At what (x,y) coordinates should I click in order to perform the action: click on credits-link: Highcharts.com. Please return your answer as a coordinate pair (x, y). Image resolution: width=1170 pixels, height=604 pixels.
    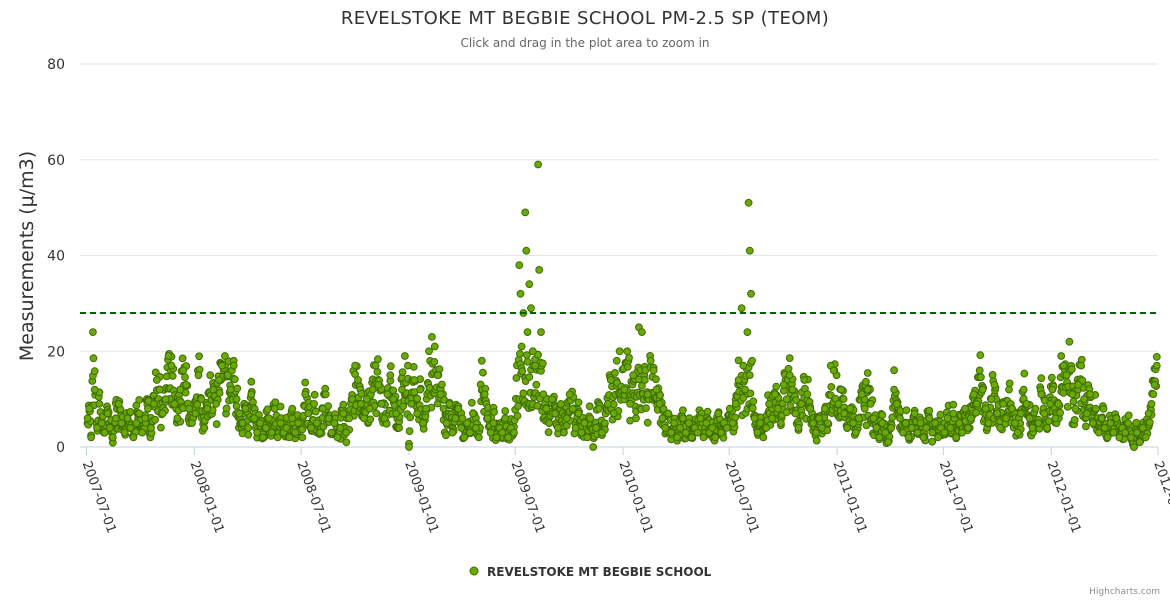
    Looking at the image, I should click on (1124, 592).